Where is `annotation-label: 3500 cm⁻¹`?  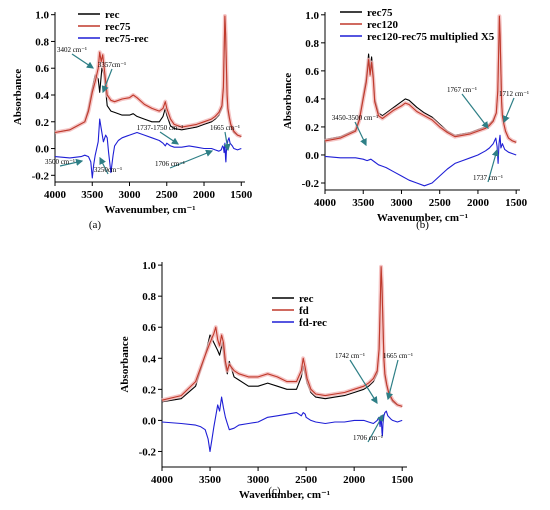
annotation-label: 3500 cm⁻¹ is located at coordinates (60, 162).